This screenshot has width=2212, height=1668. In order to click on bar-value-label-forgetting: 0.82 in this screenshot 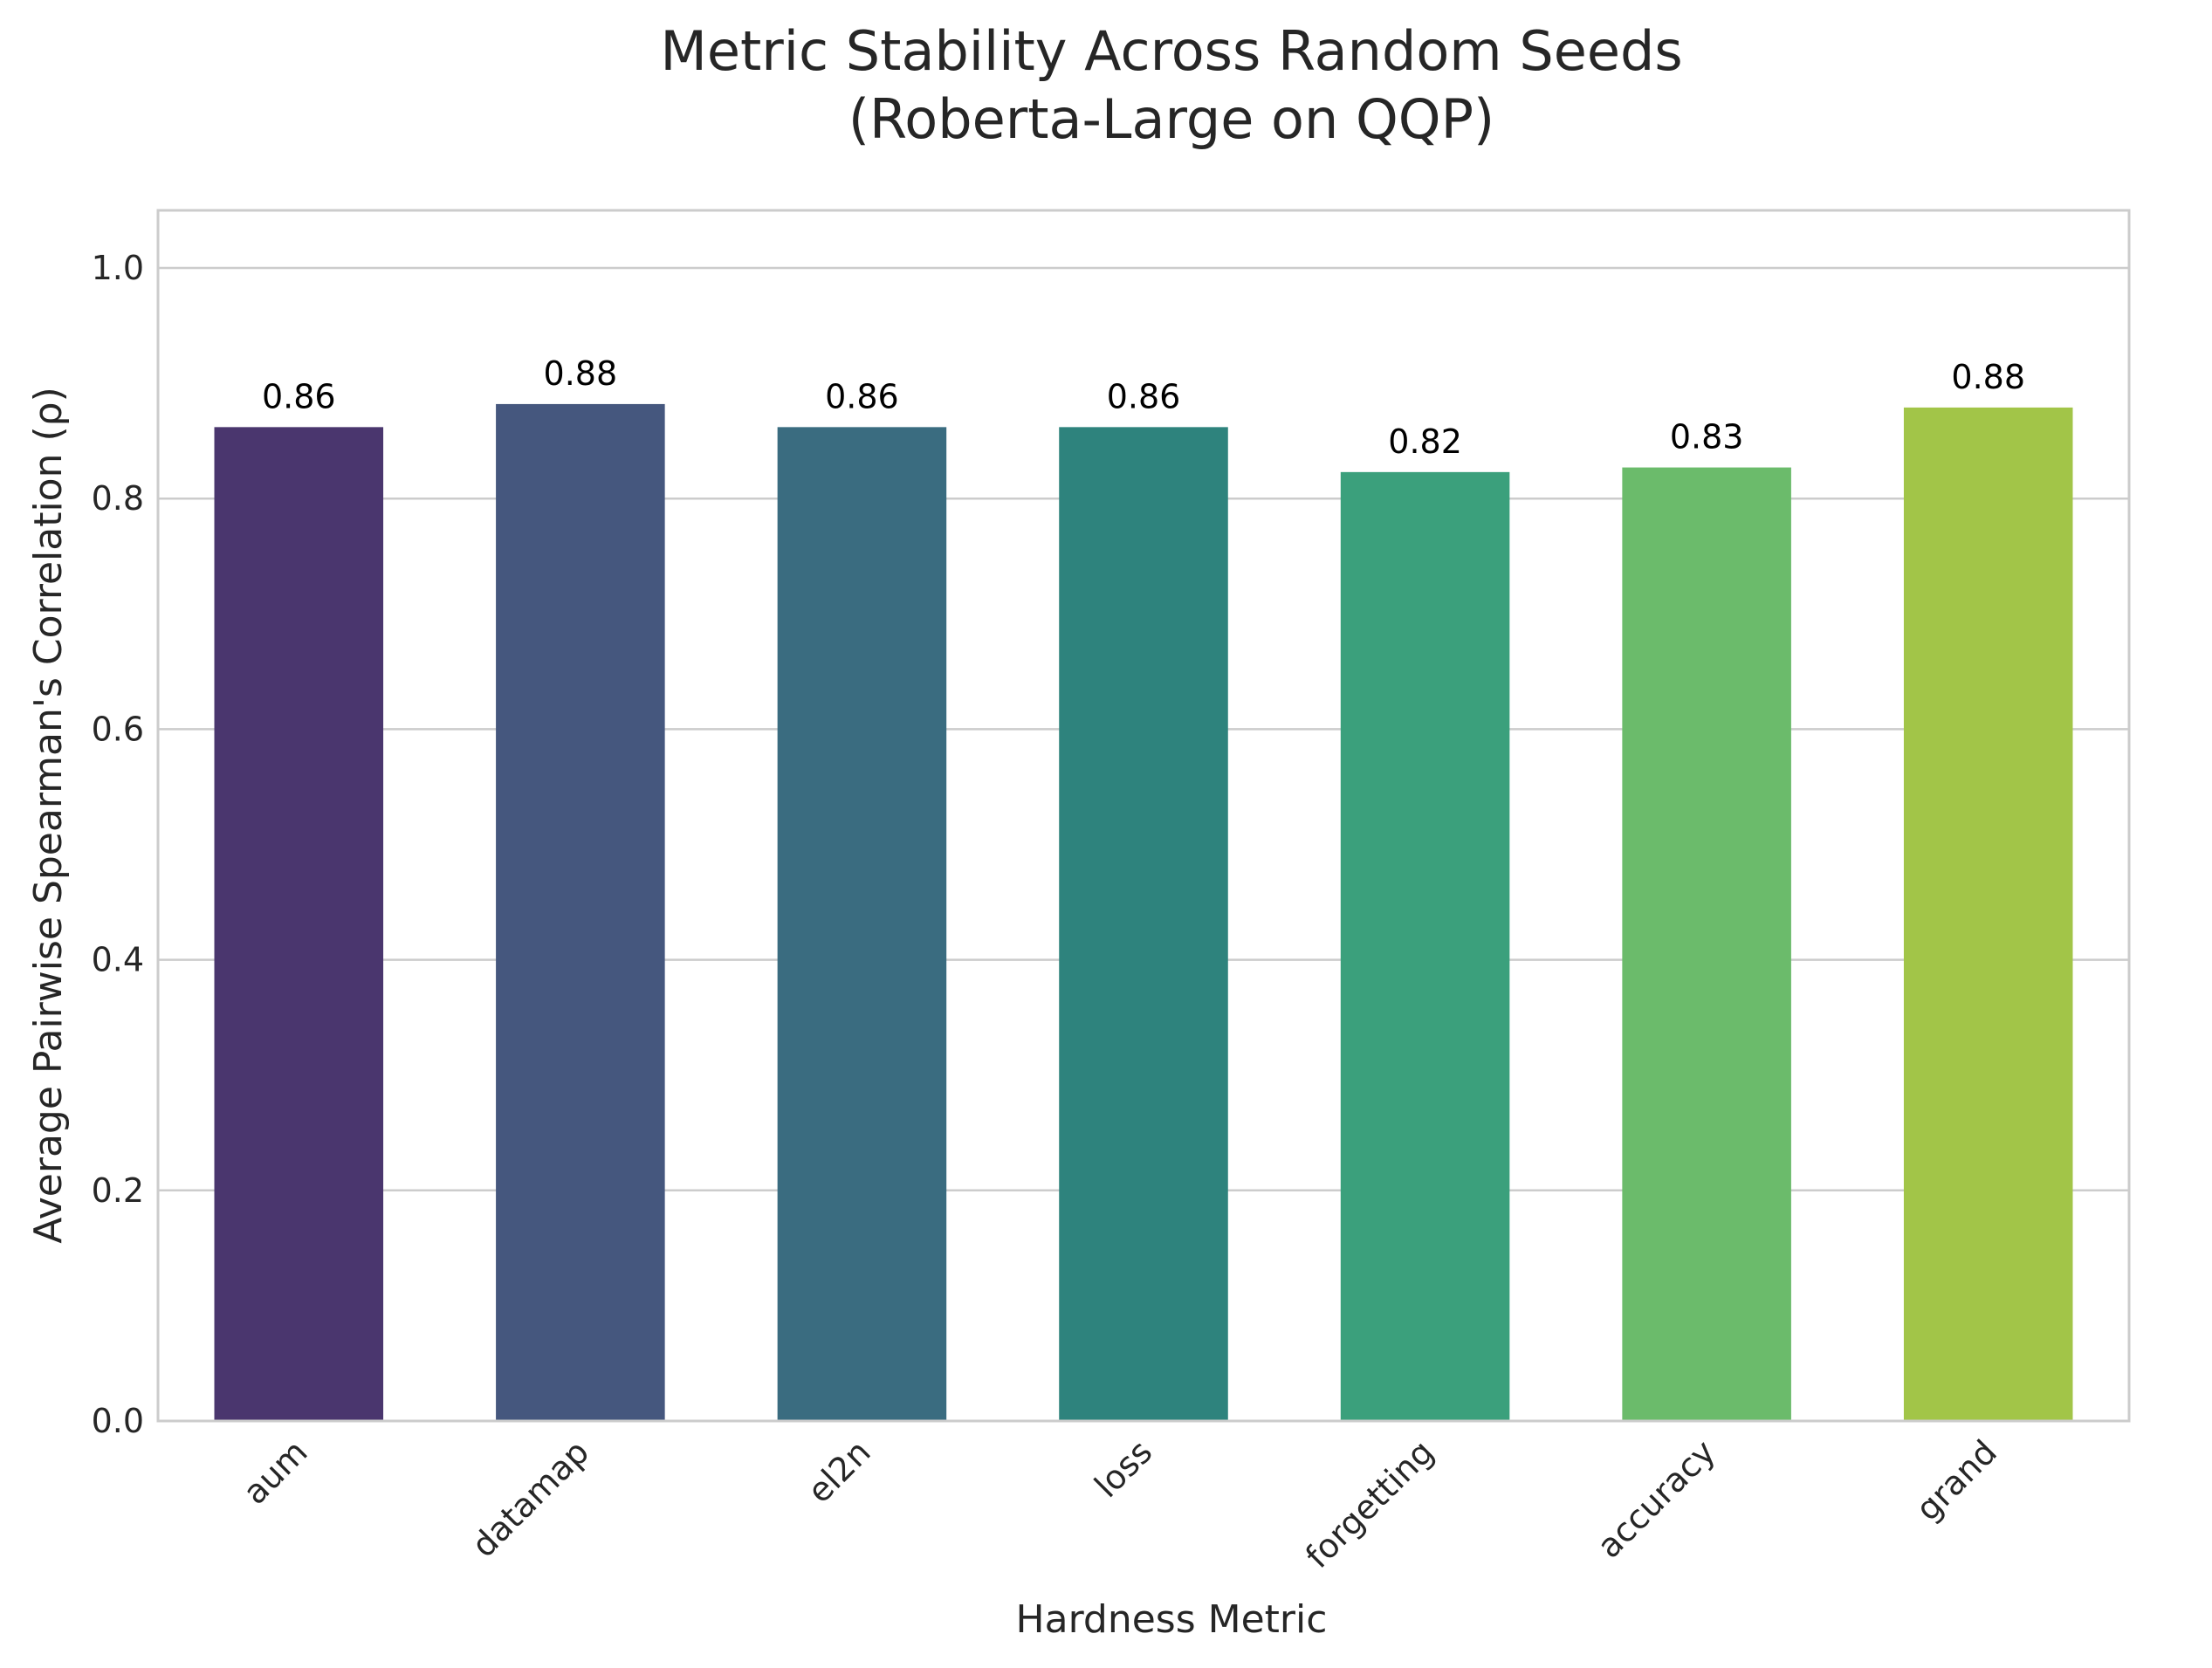, I will do `click(1425, 442)`.